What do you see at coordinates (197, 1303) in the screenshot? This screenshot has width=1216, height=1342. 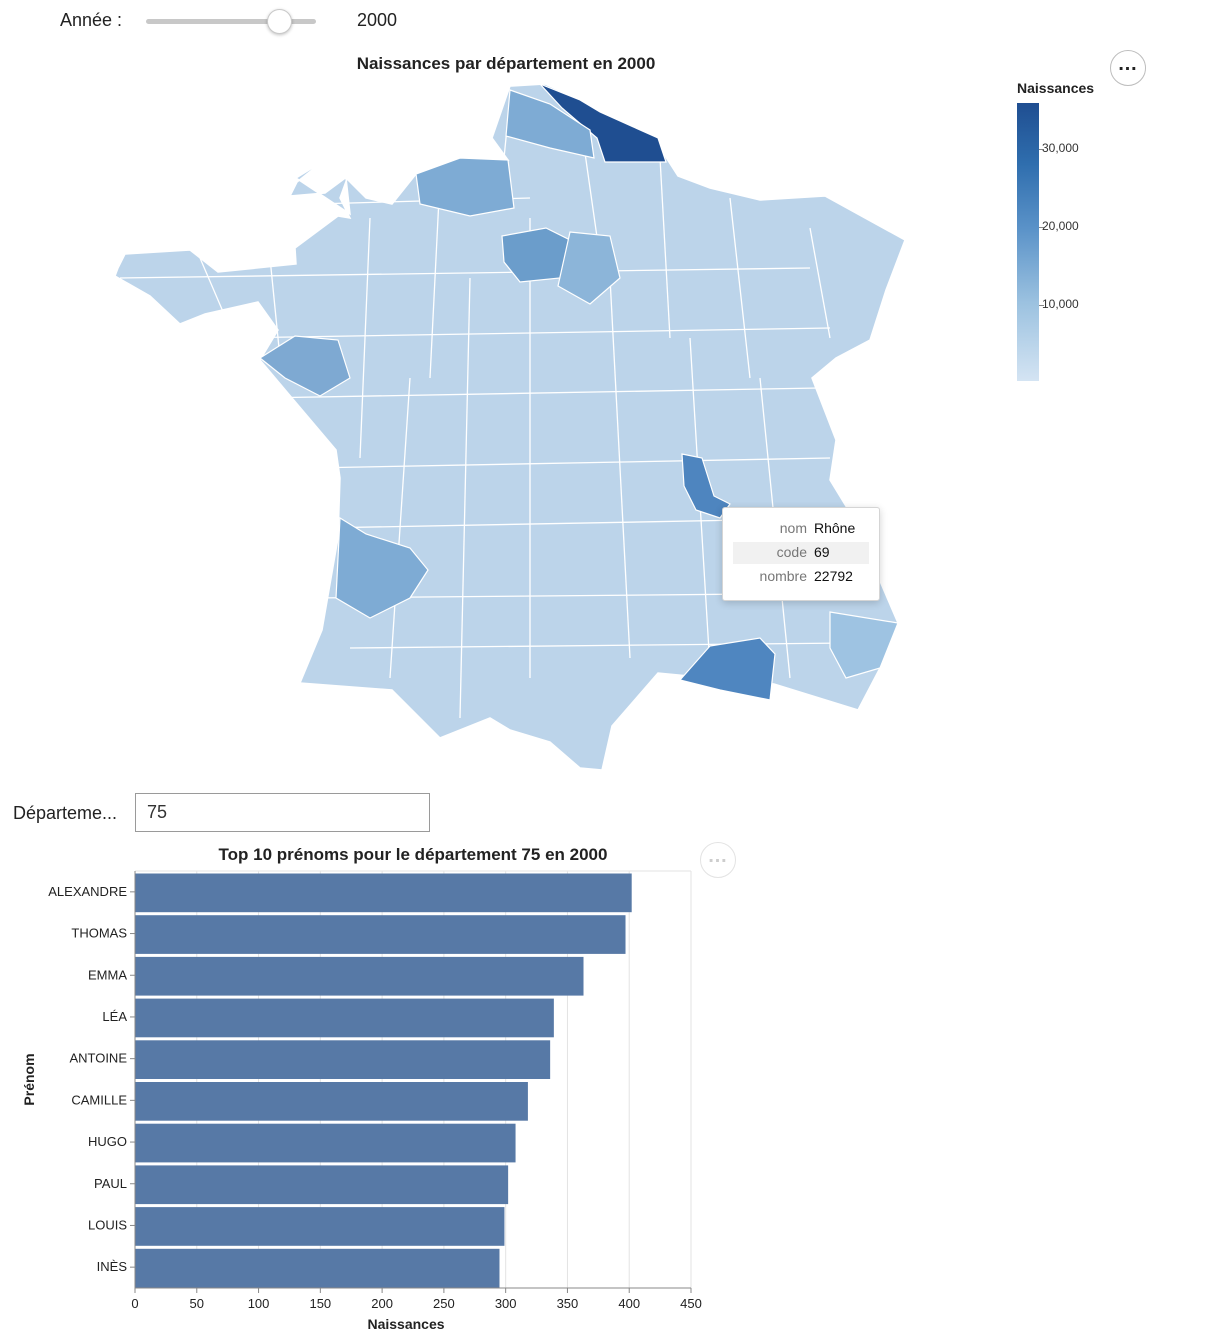 I see `x-tick-label: 50` at bounding box center [197, 1303].